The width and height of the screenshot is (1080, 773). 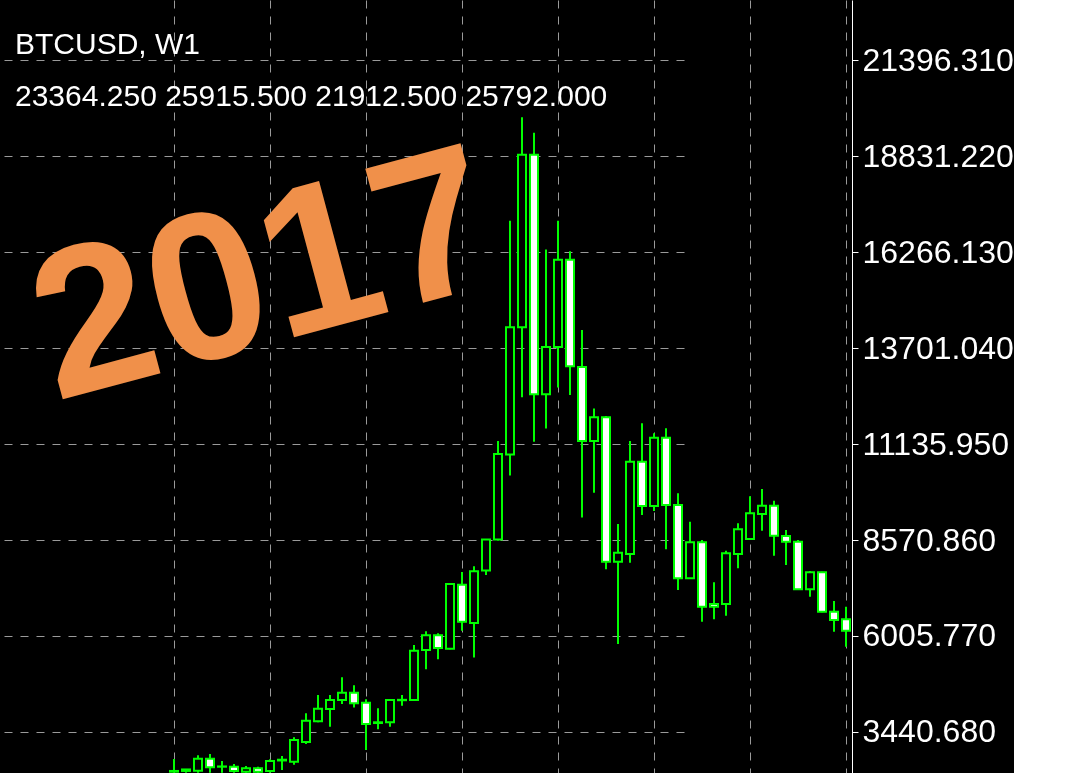 What do you see at coordinates (929, 731) in the screenshot?
I see `y-tick-label: 3440.680` at bounding box center [929, 731].